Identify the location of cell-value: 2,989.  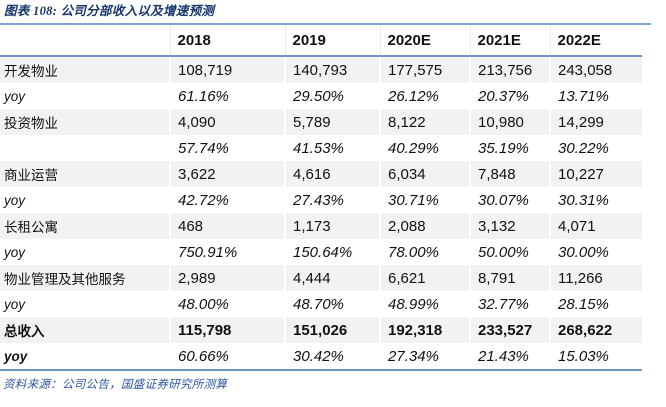
(227, 278).